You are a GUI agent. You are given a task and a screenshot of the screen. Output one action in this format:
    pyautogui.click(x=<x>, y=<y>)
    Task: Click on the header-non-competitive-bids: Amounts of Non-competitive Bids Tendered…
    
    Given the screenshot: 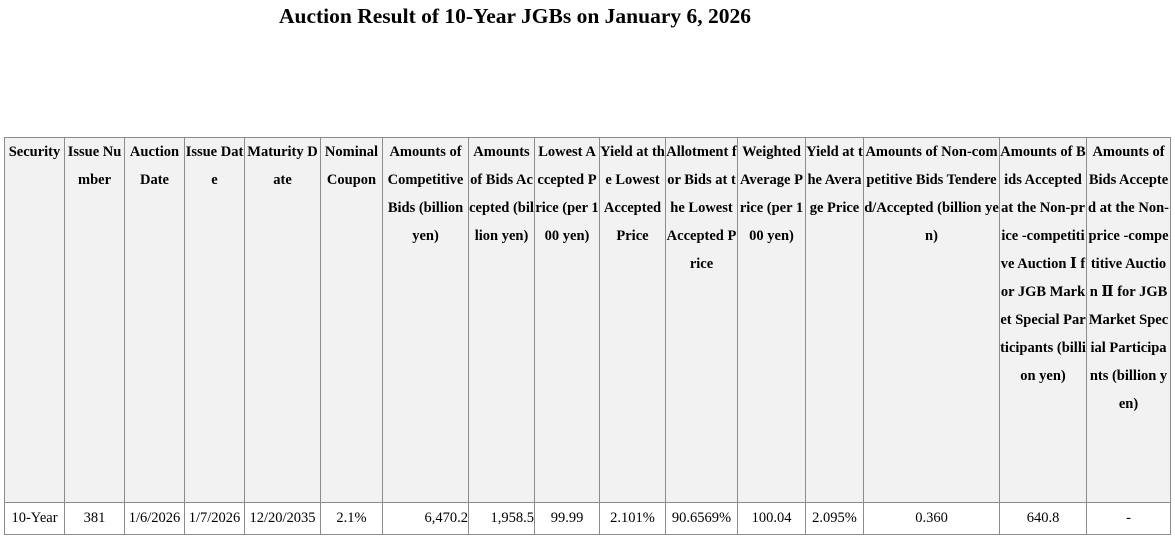 What is the action you would take?
    pyautogui.click(x=932, y=320)
    